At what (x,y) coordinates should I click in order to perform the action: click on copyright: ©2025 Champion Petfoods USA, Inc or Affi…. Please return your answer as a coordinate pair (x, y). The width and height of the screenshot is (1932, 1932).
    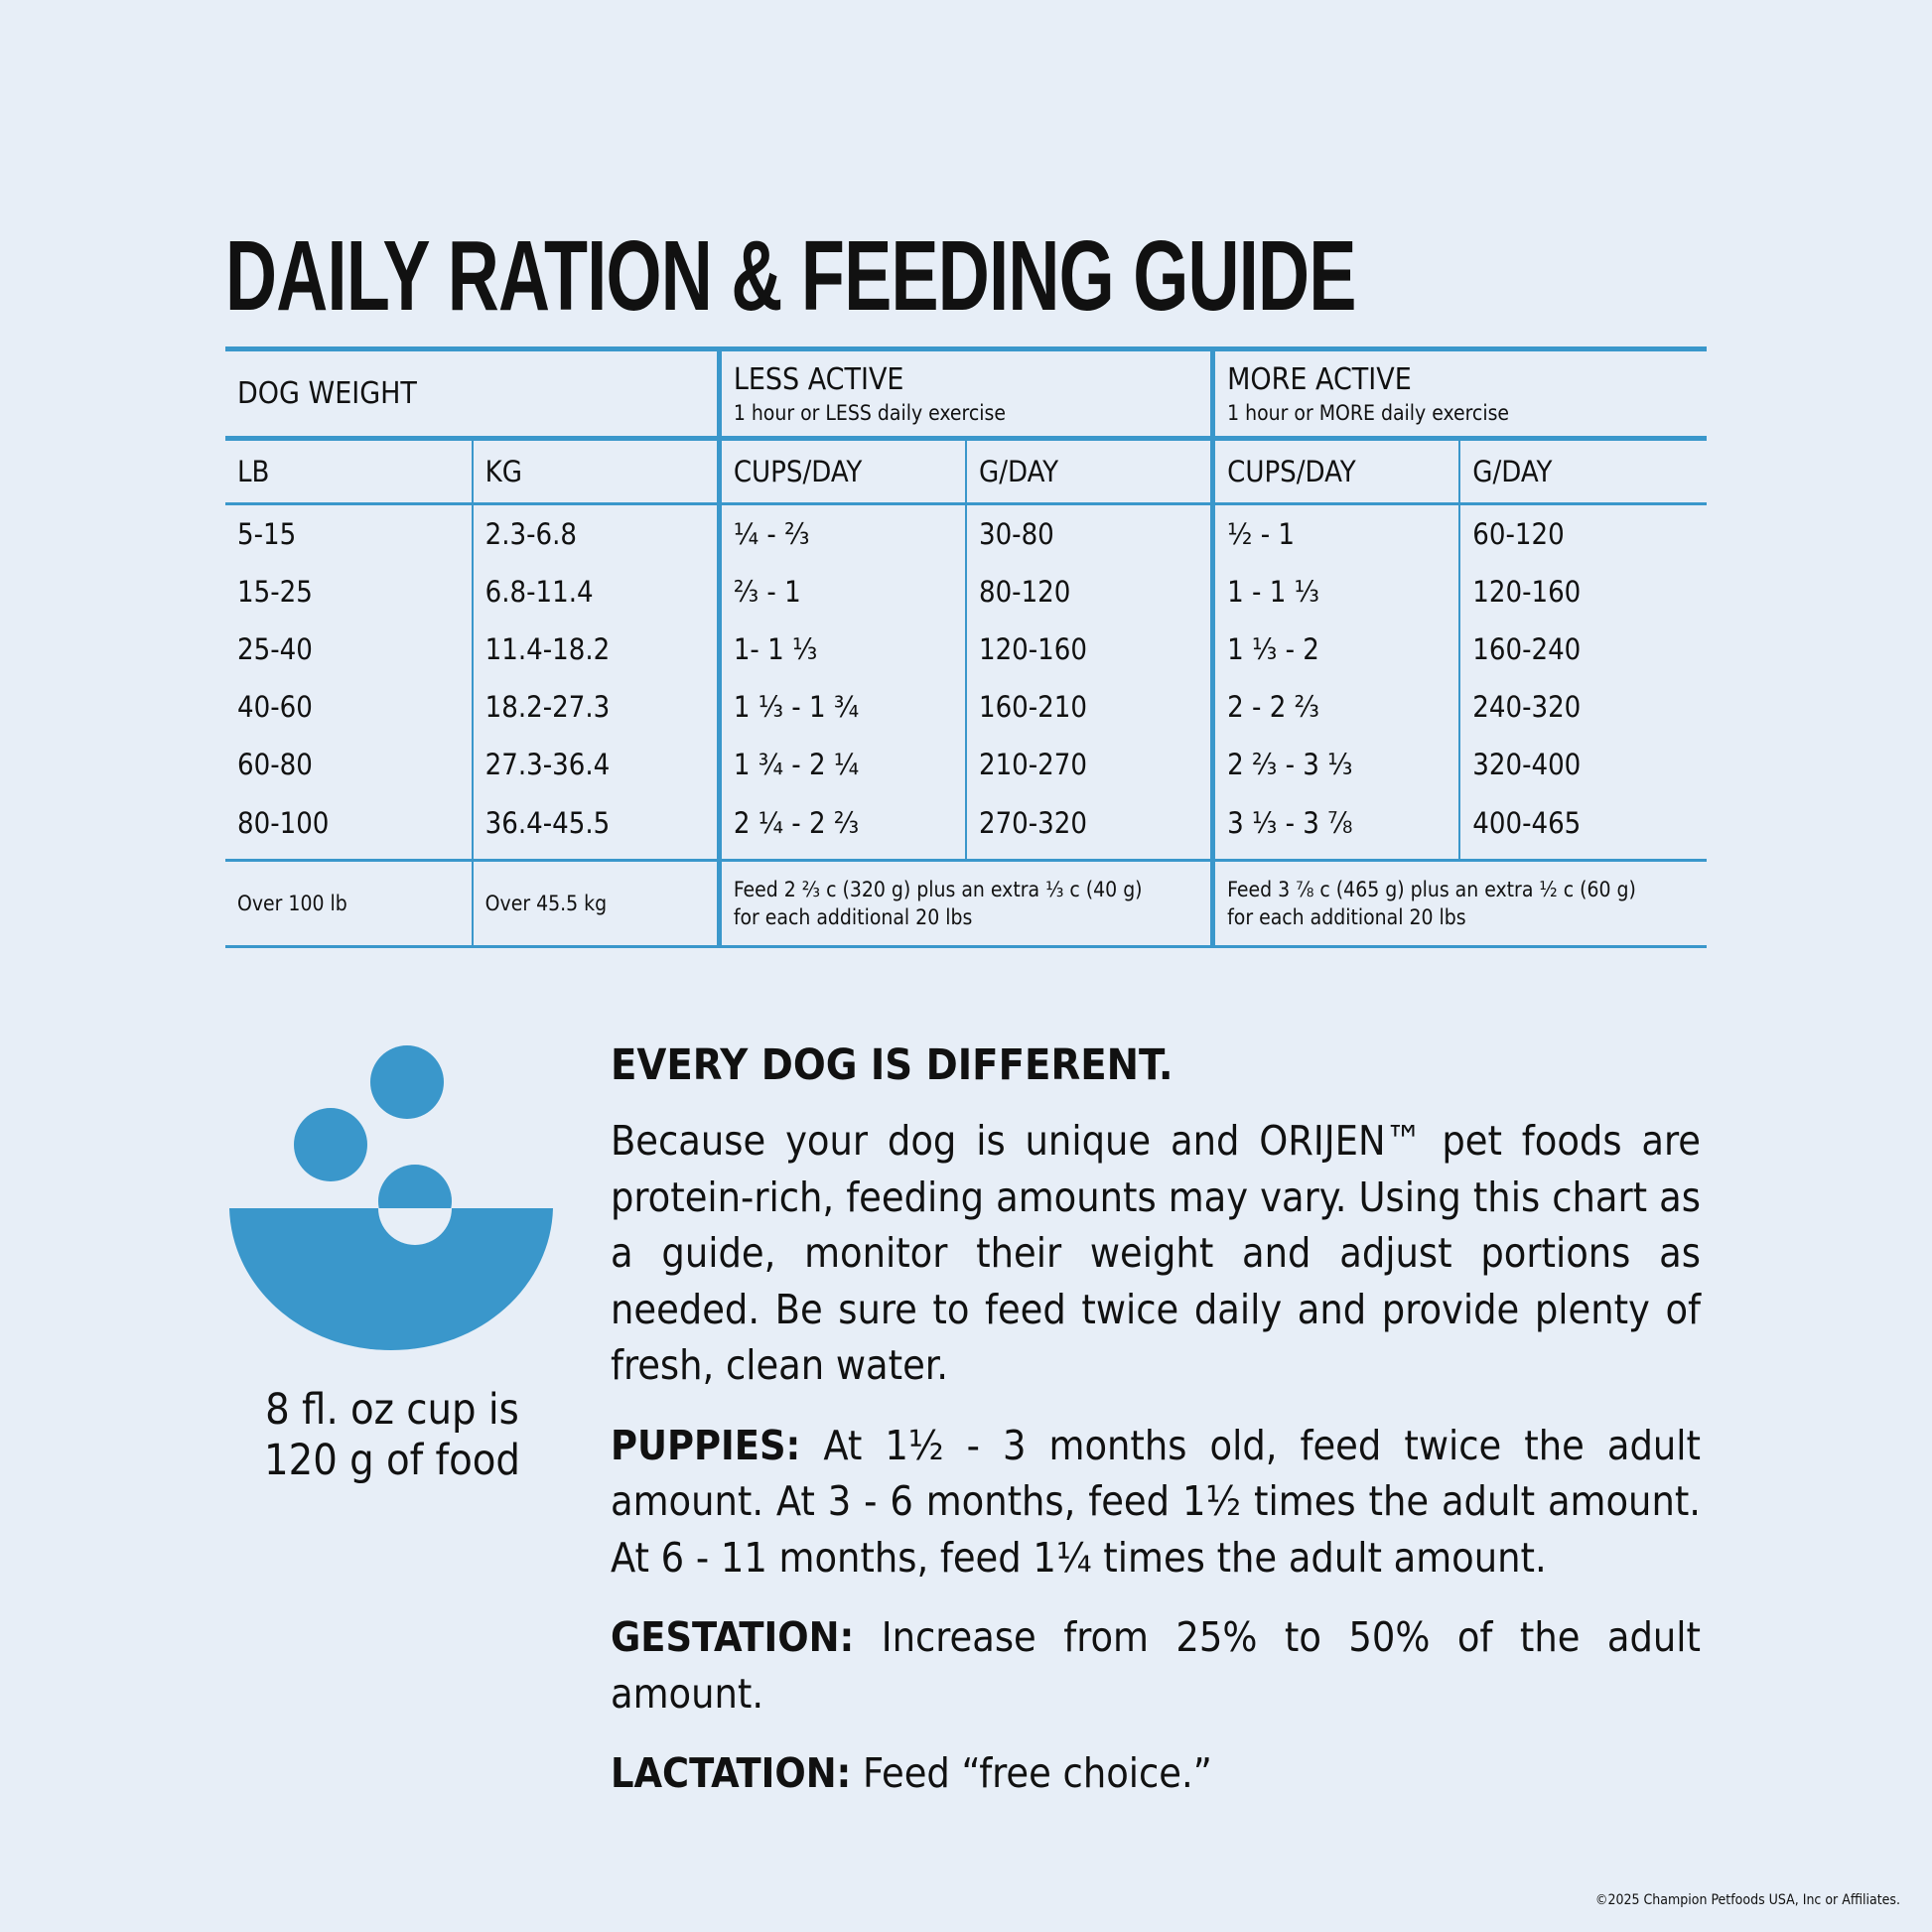
    Looking at the image, I should click on (1747, 1900).